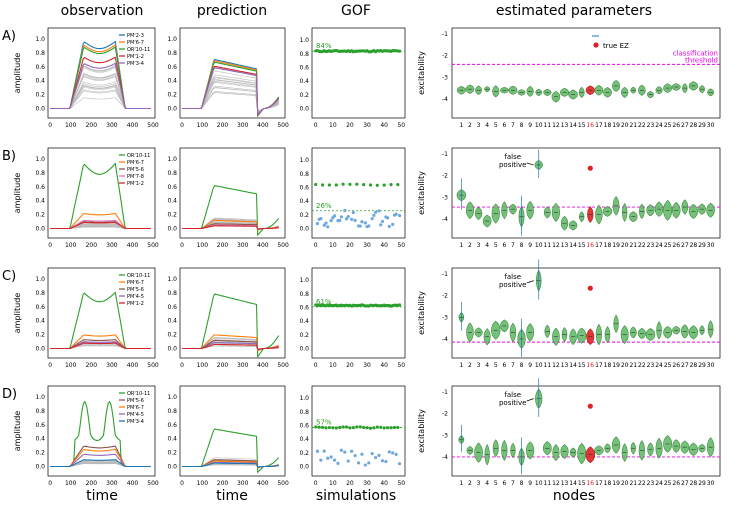  I want to click on node-tick: 15, so click(582, 245).